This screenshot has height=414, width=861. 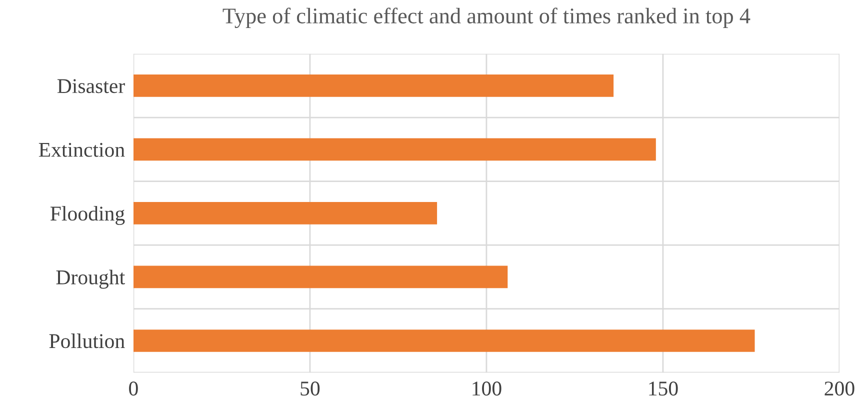 I want to click on x-tick-label: 150, so click(x=663, y=389).